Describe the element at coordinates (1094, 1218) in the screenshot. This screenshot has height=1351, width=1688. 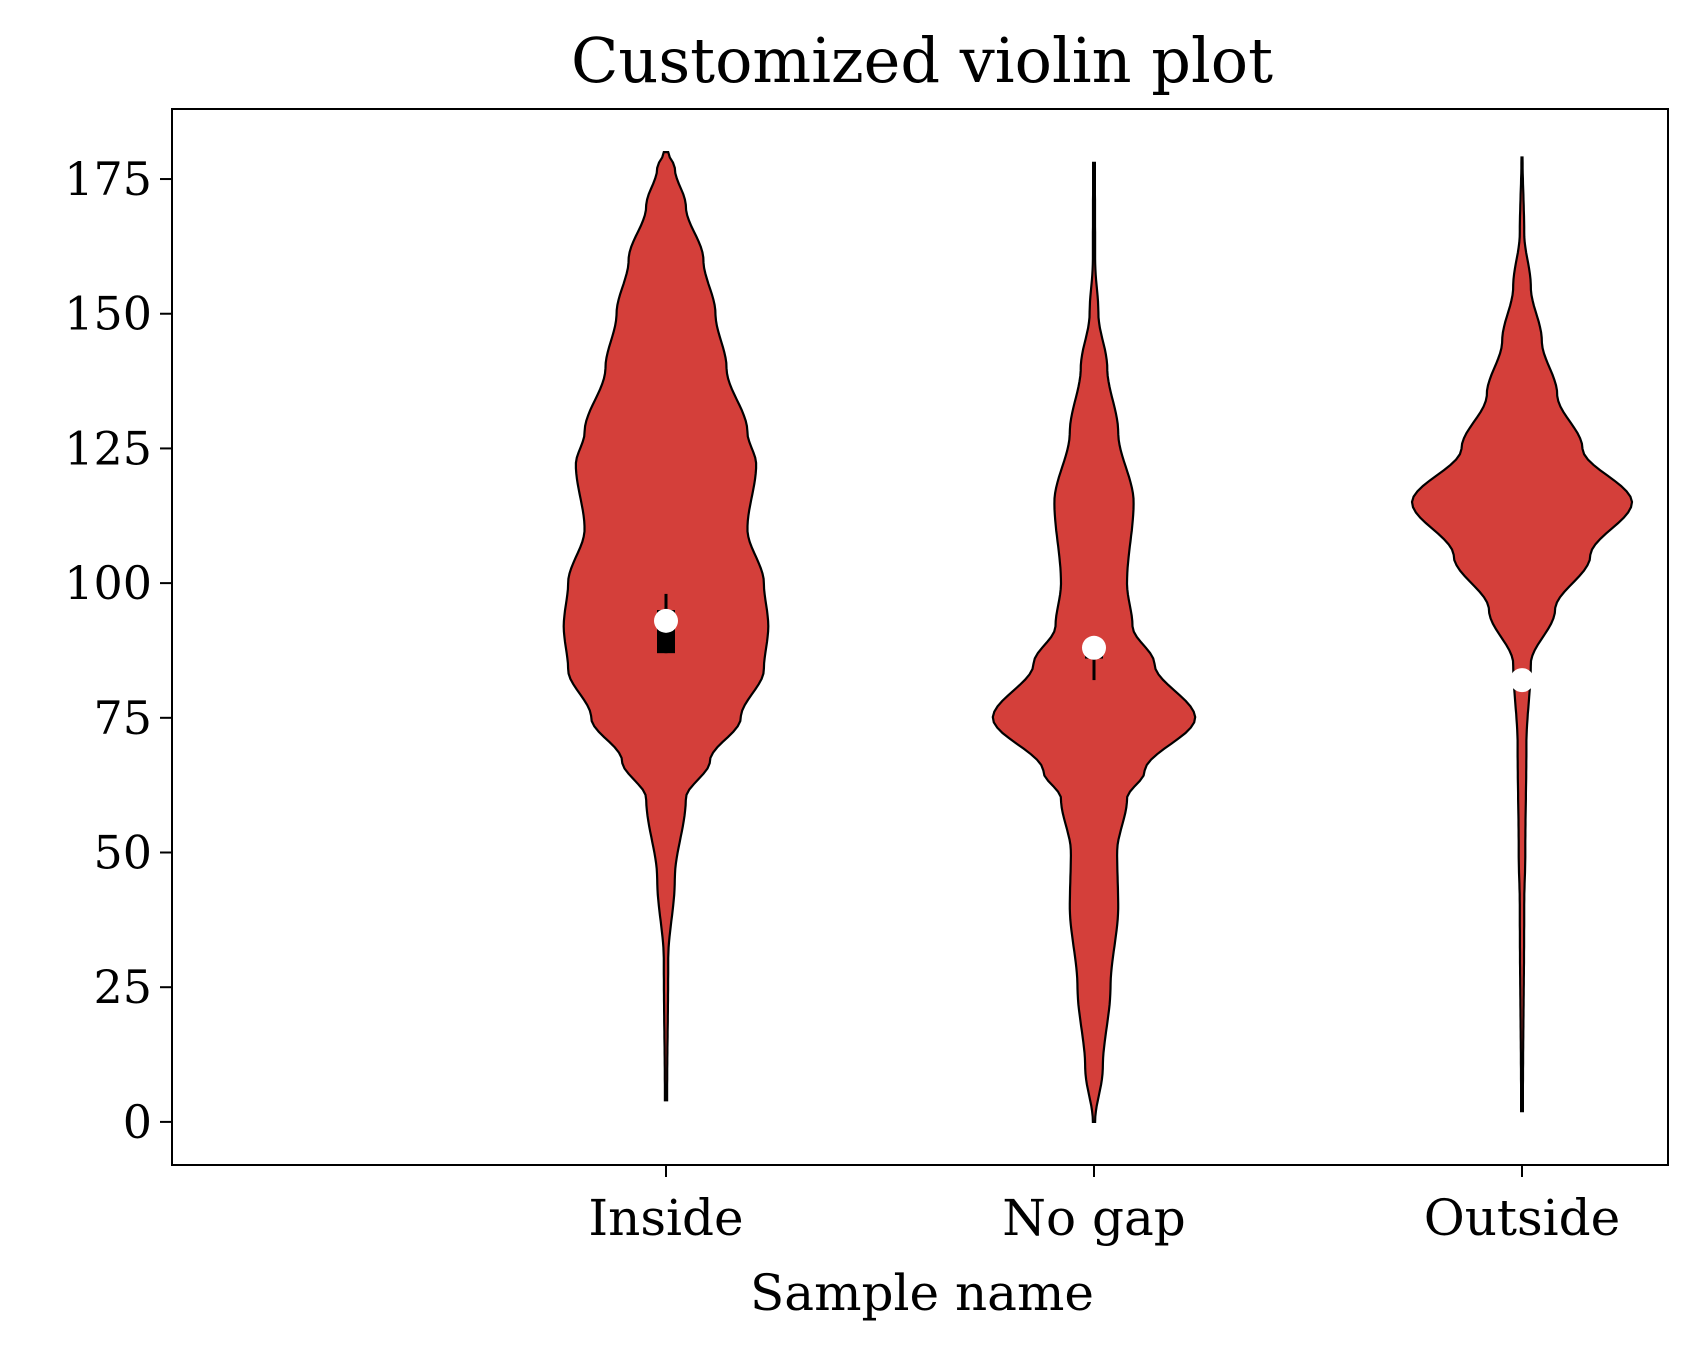
I see `x-tick-label: No gap` at that location.